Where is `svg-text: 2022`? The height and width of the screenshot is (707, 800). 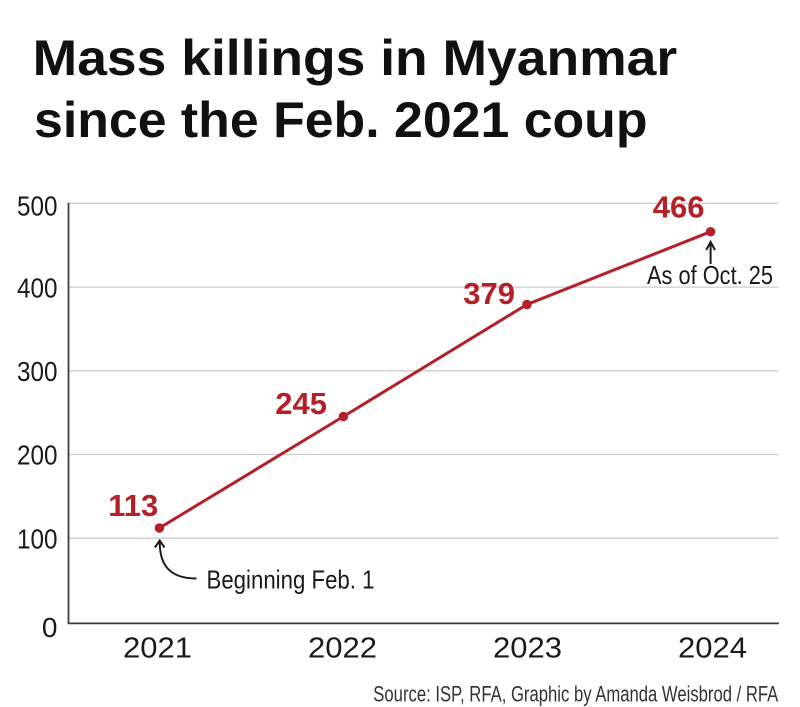 svg-text: 2022 is located at coordinates (342, 649).